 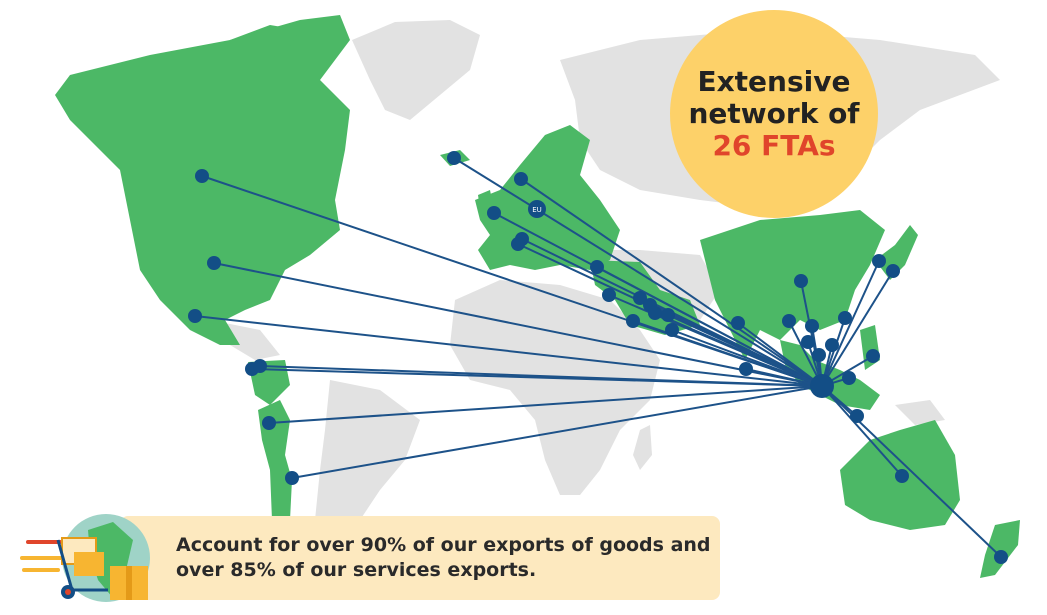 I want to click on greenland, so click(x=416, y=70).